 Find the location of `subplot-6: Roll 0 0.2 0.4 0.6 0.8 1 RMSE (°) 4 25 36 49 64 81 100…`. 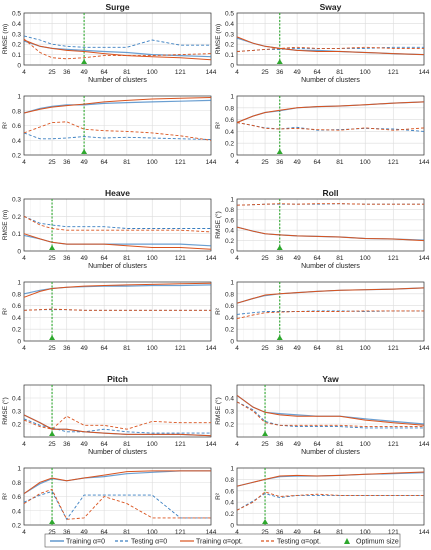

subplot-6: Roll 0 0.2 0.4 0.6 0.8 1 RMSE (°) 4 25 36 49 64 81 100… is located at coordinates (322, 229).